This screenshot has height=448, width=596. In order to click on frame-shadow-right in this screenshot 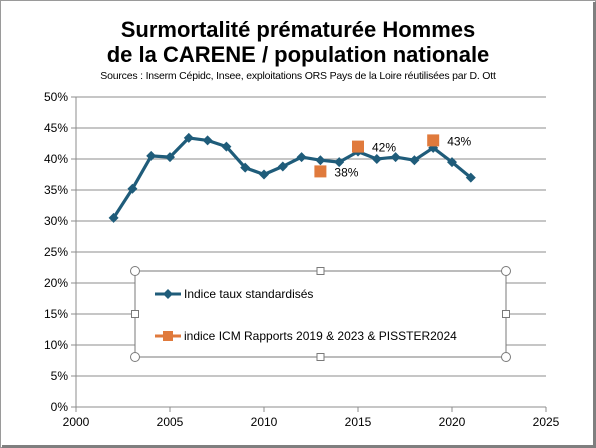, I will do `click(594, 225)`.